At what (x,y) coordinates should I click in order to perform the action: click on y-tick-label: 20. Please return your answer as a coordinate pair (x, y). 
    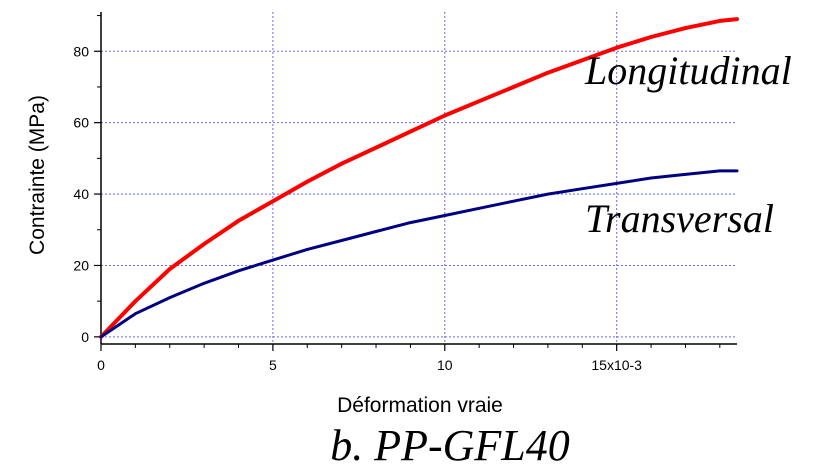
    Looking at the image, I should click on (81, 265).